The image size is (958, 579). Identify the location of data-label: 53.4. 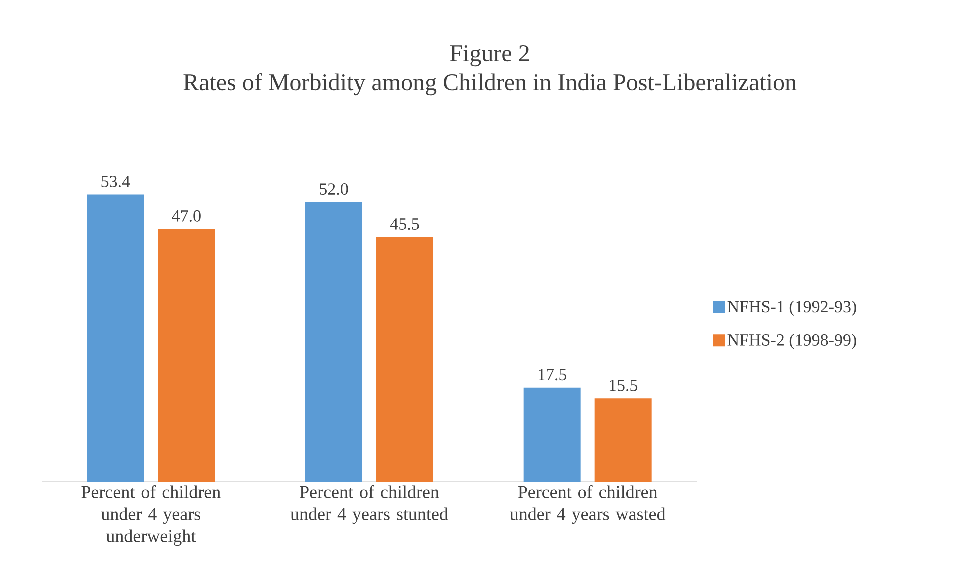
(116, 182).